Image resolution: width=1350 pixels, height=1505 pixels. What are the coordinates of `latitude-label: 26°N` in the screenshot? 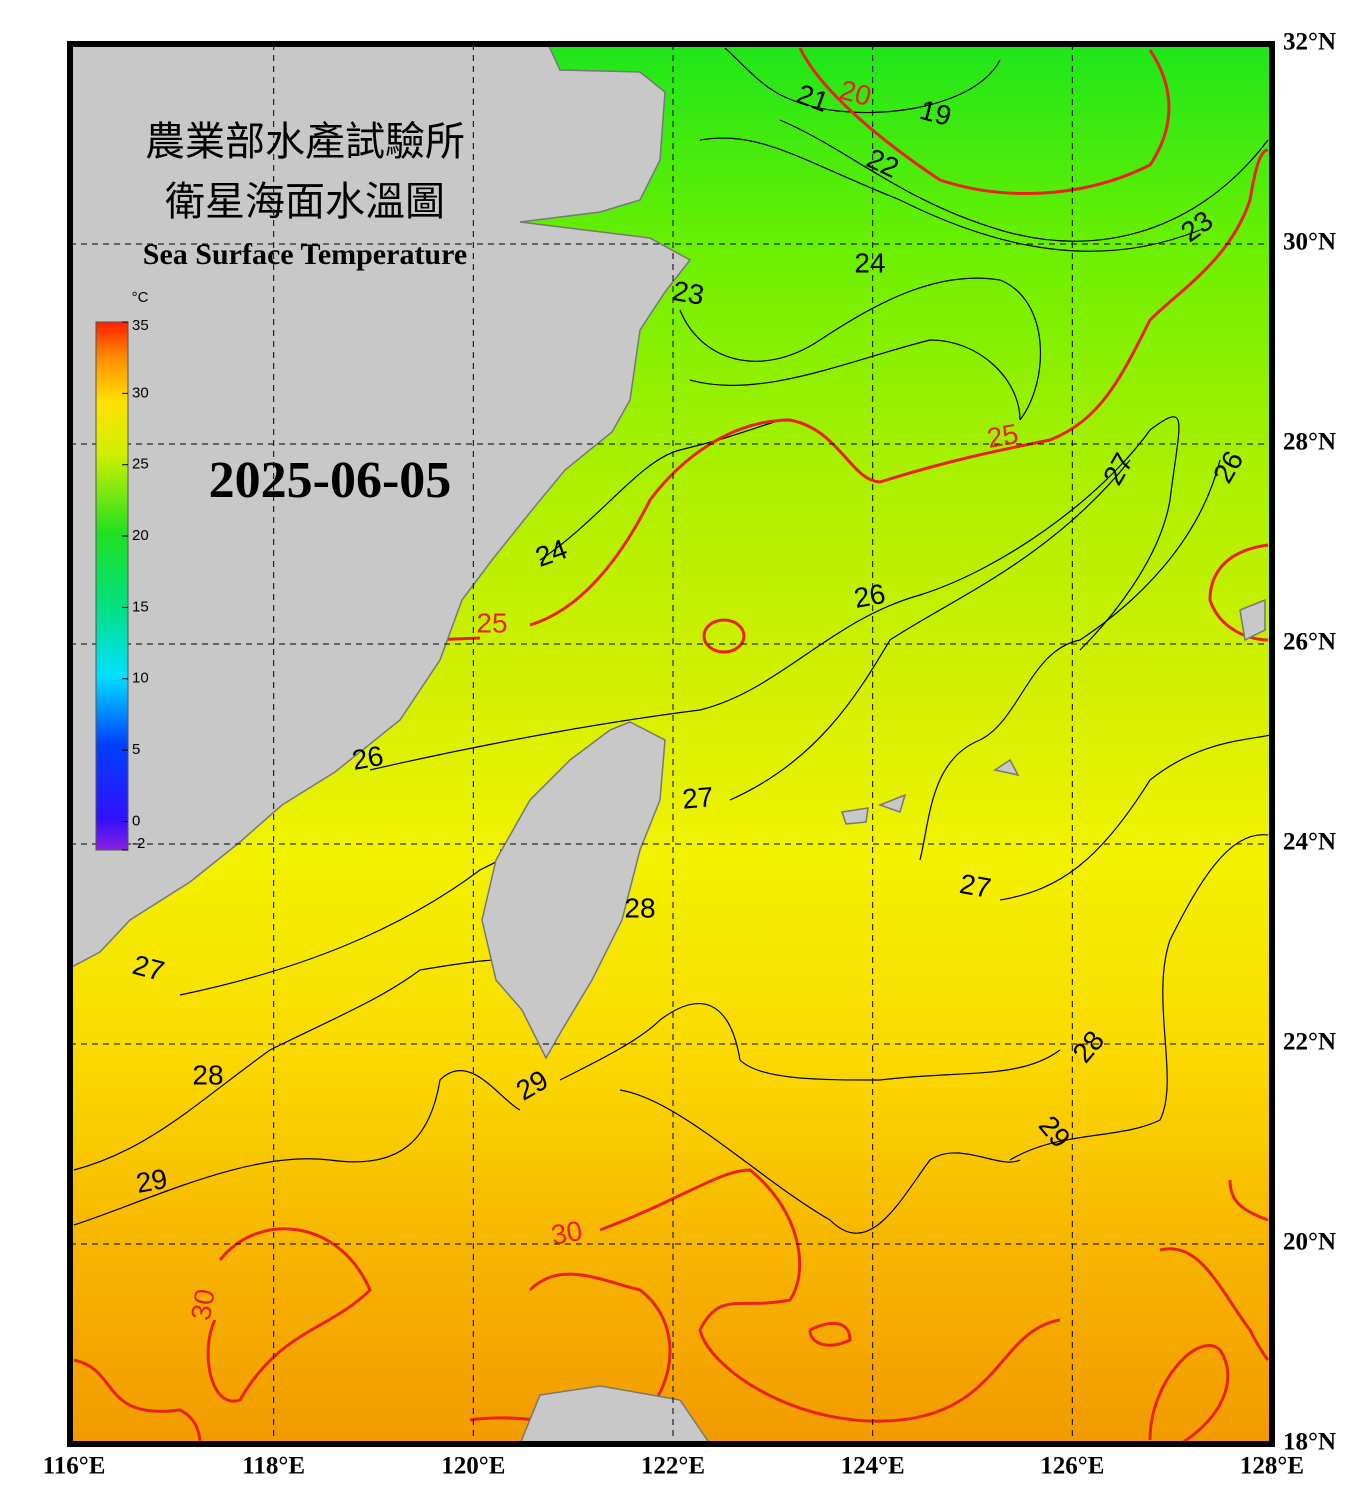 It's located at (1309, 642).